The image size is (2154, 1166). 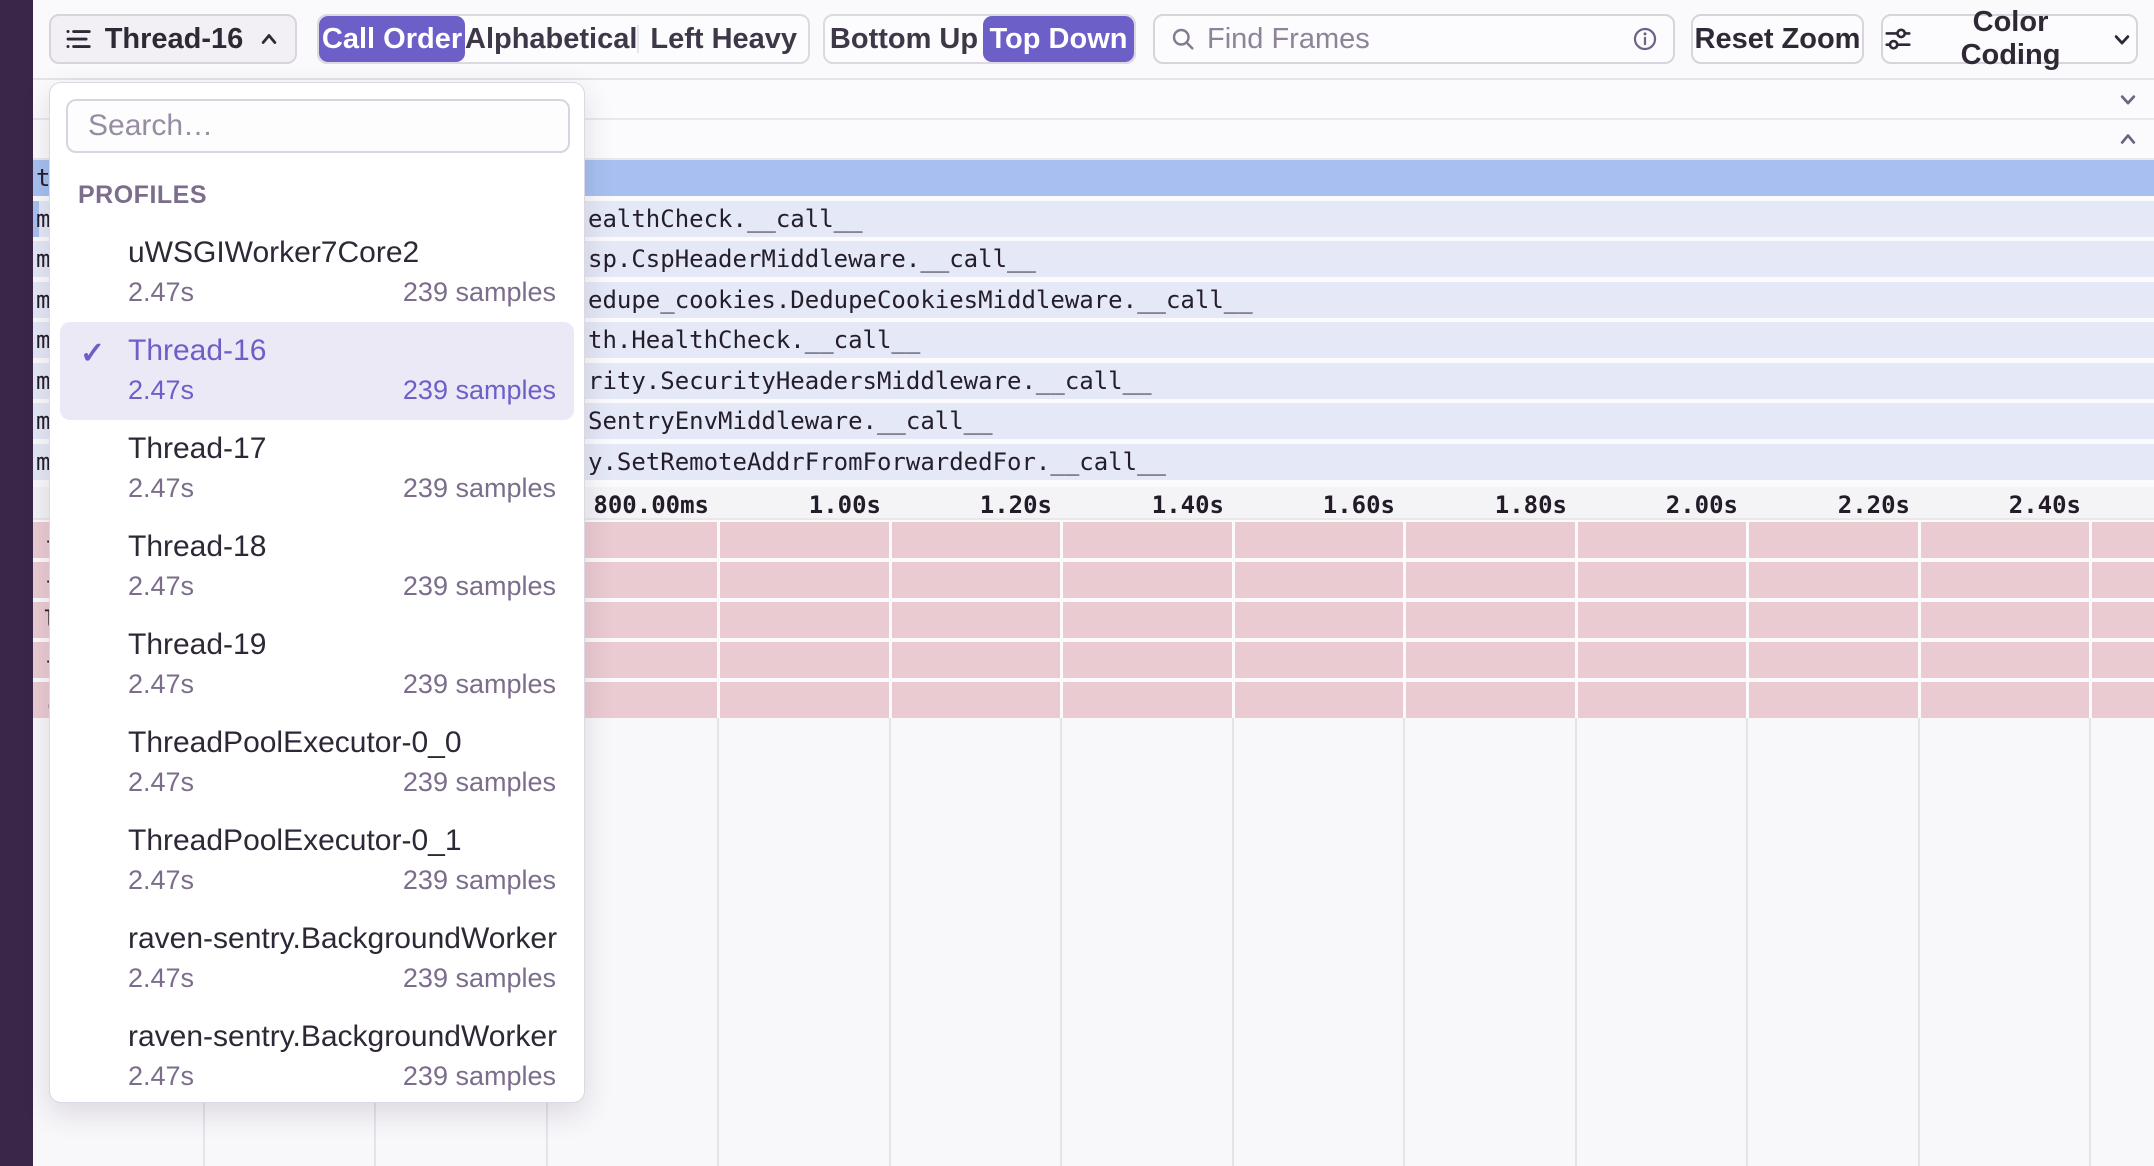 I want to click on tab-bottom-up: Bottom Up, so click(x=904, y=39).